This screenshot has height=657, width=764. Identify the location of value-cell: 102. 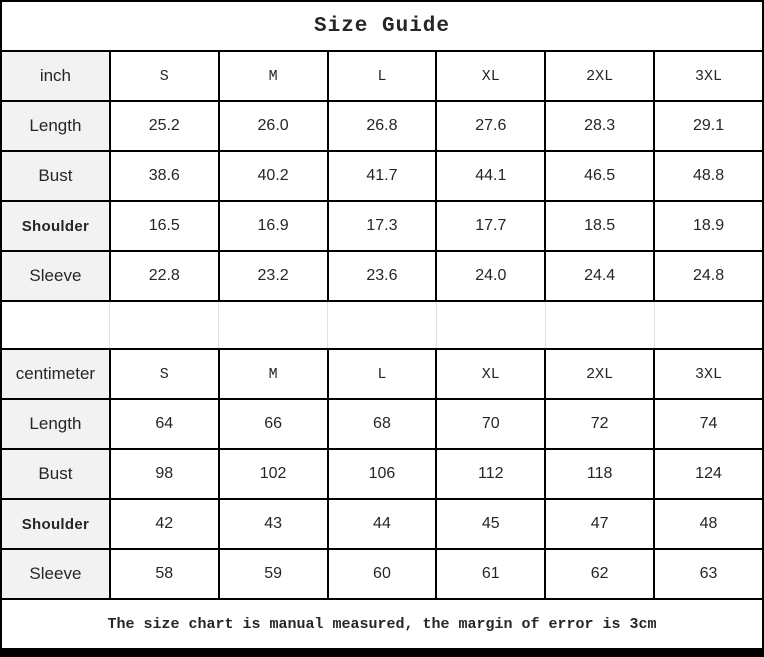
(273, 474).